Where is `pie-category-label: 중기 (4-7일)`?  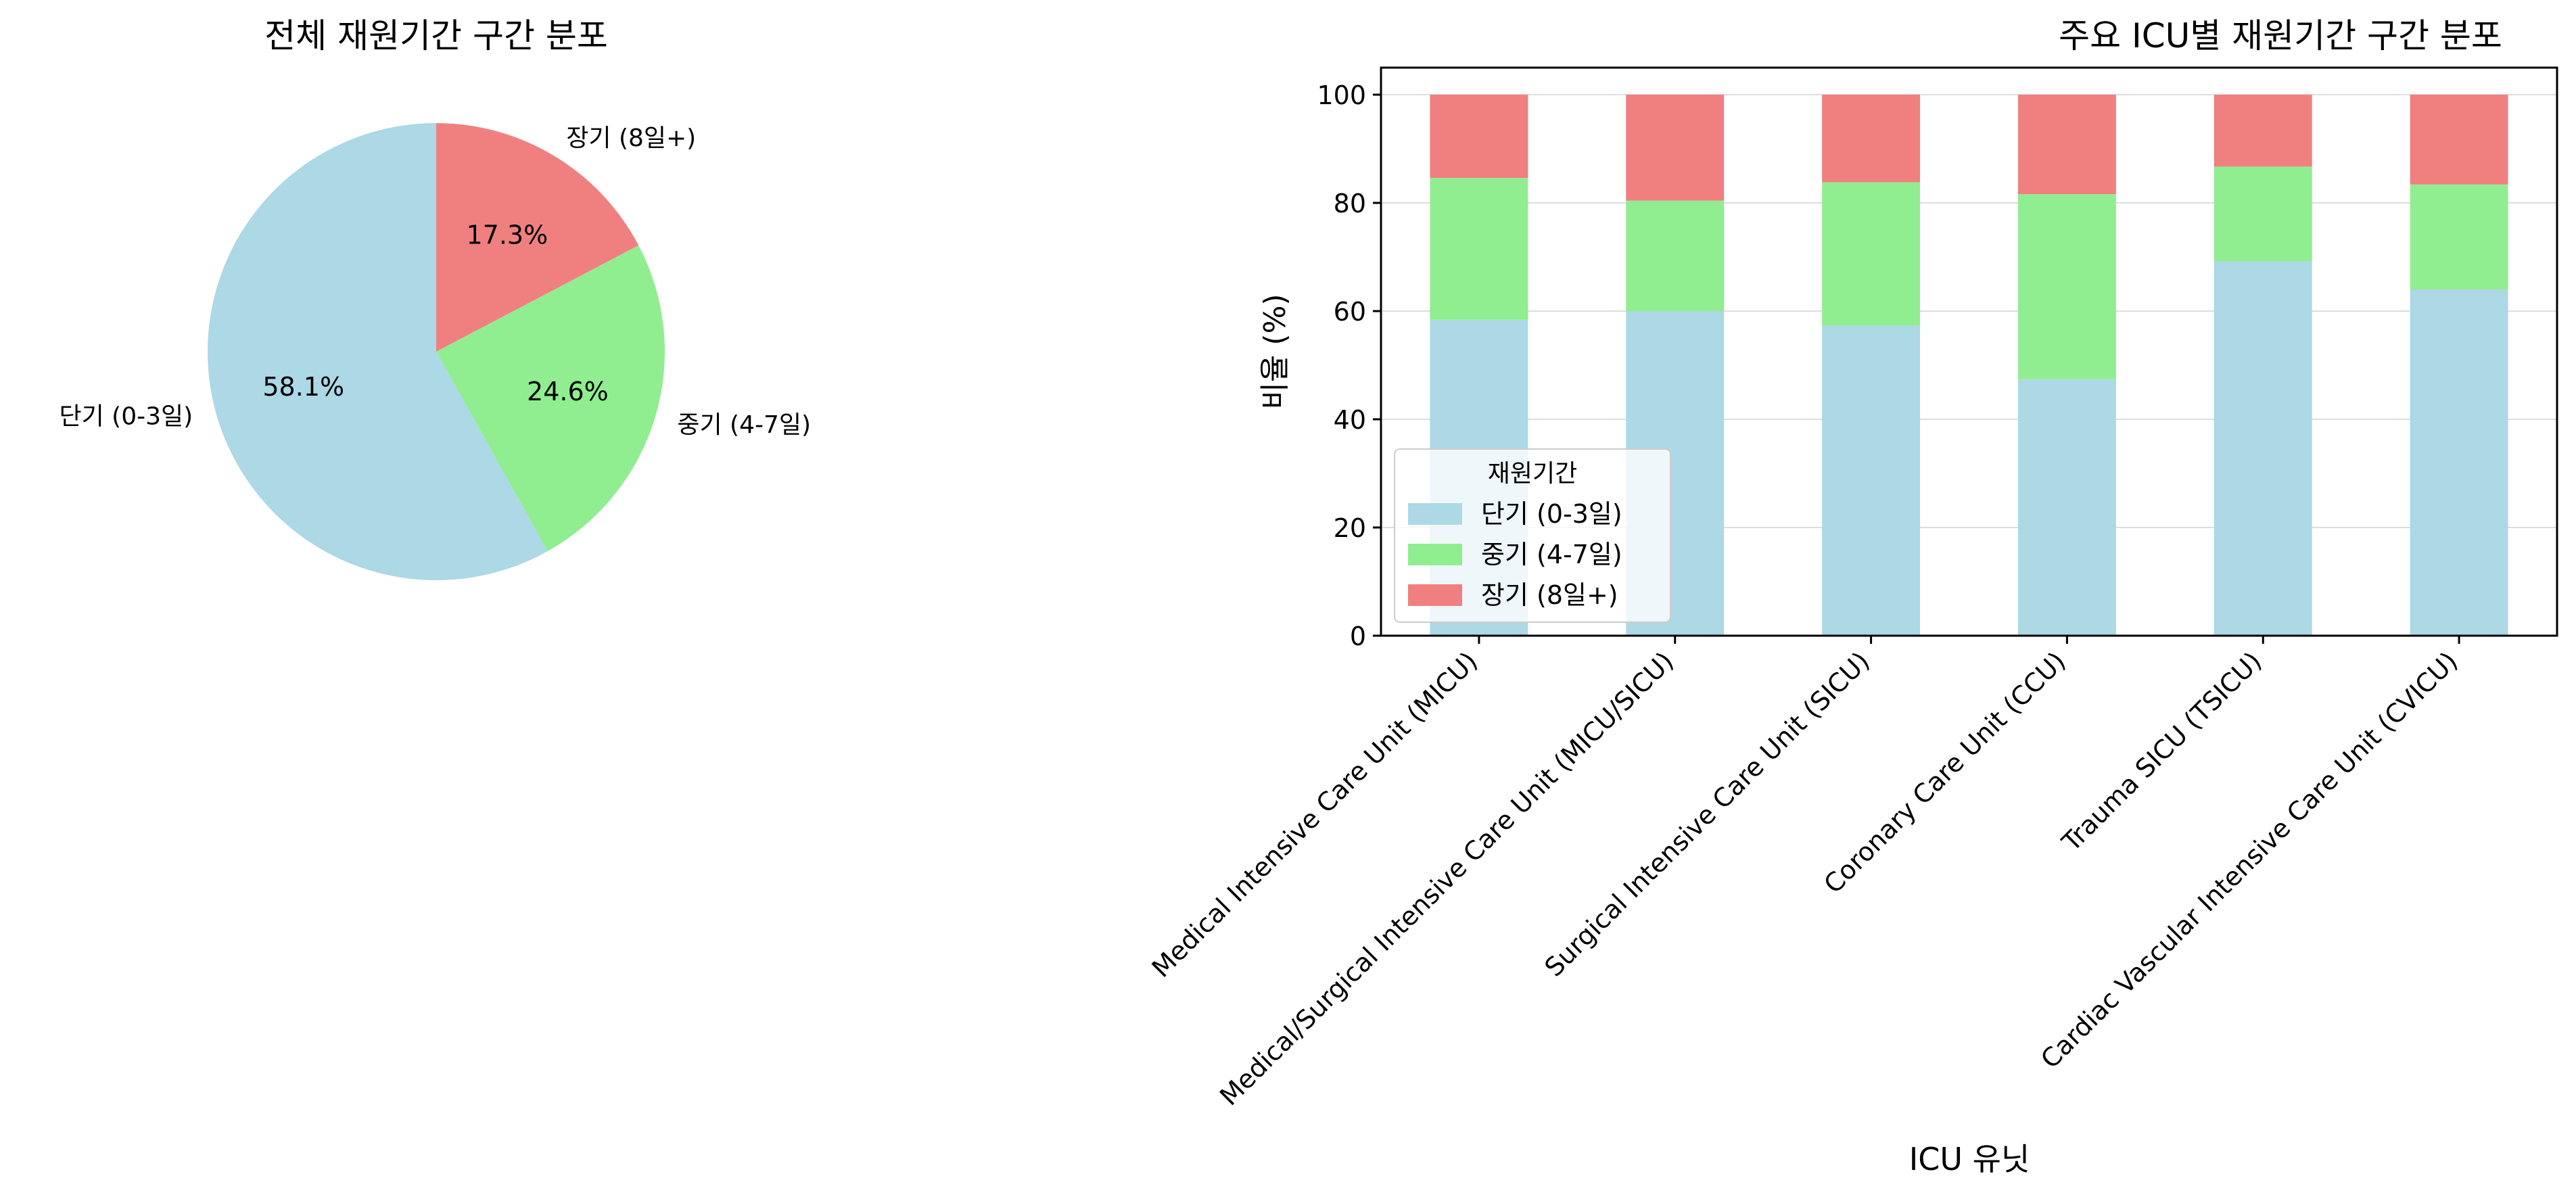 pie-category-label: 중기 (4-7일) is located at coordinates (744, 425).